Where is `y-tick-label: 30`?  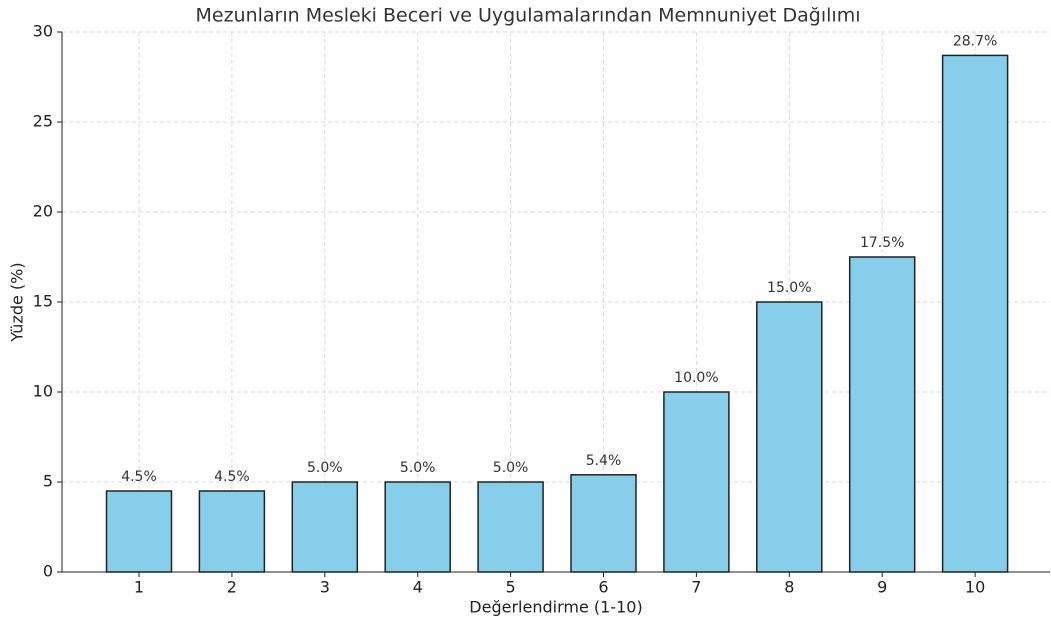
y-tick-label: 30 is located at coordinates (43, 31).